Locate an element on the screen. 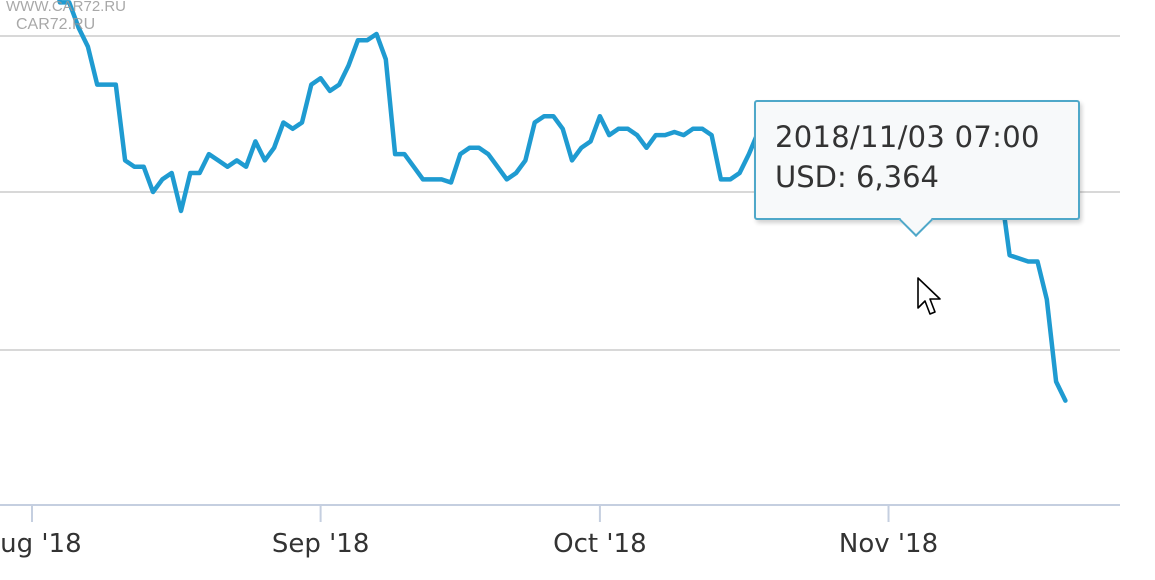  data-tooltip: 2018/11/03 07:00 USD: 6,364 is located at coordinates (917, 168).